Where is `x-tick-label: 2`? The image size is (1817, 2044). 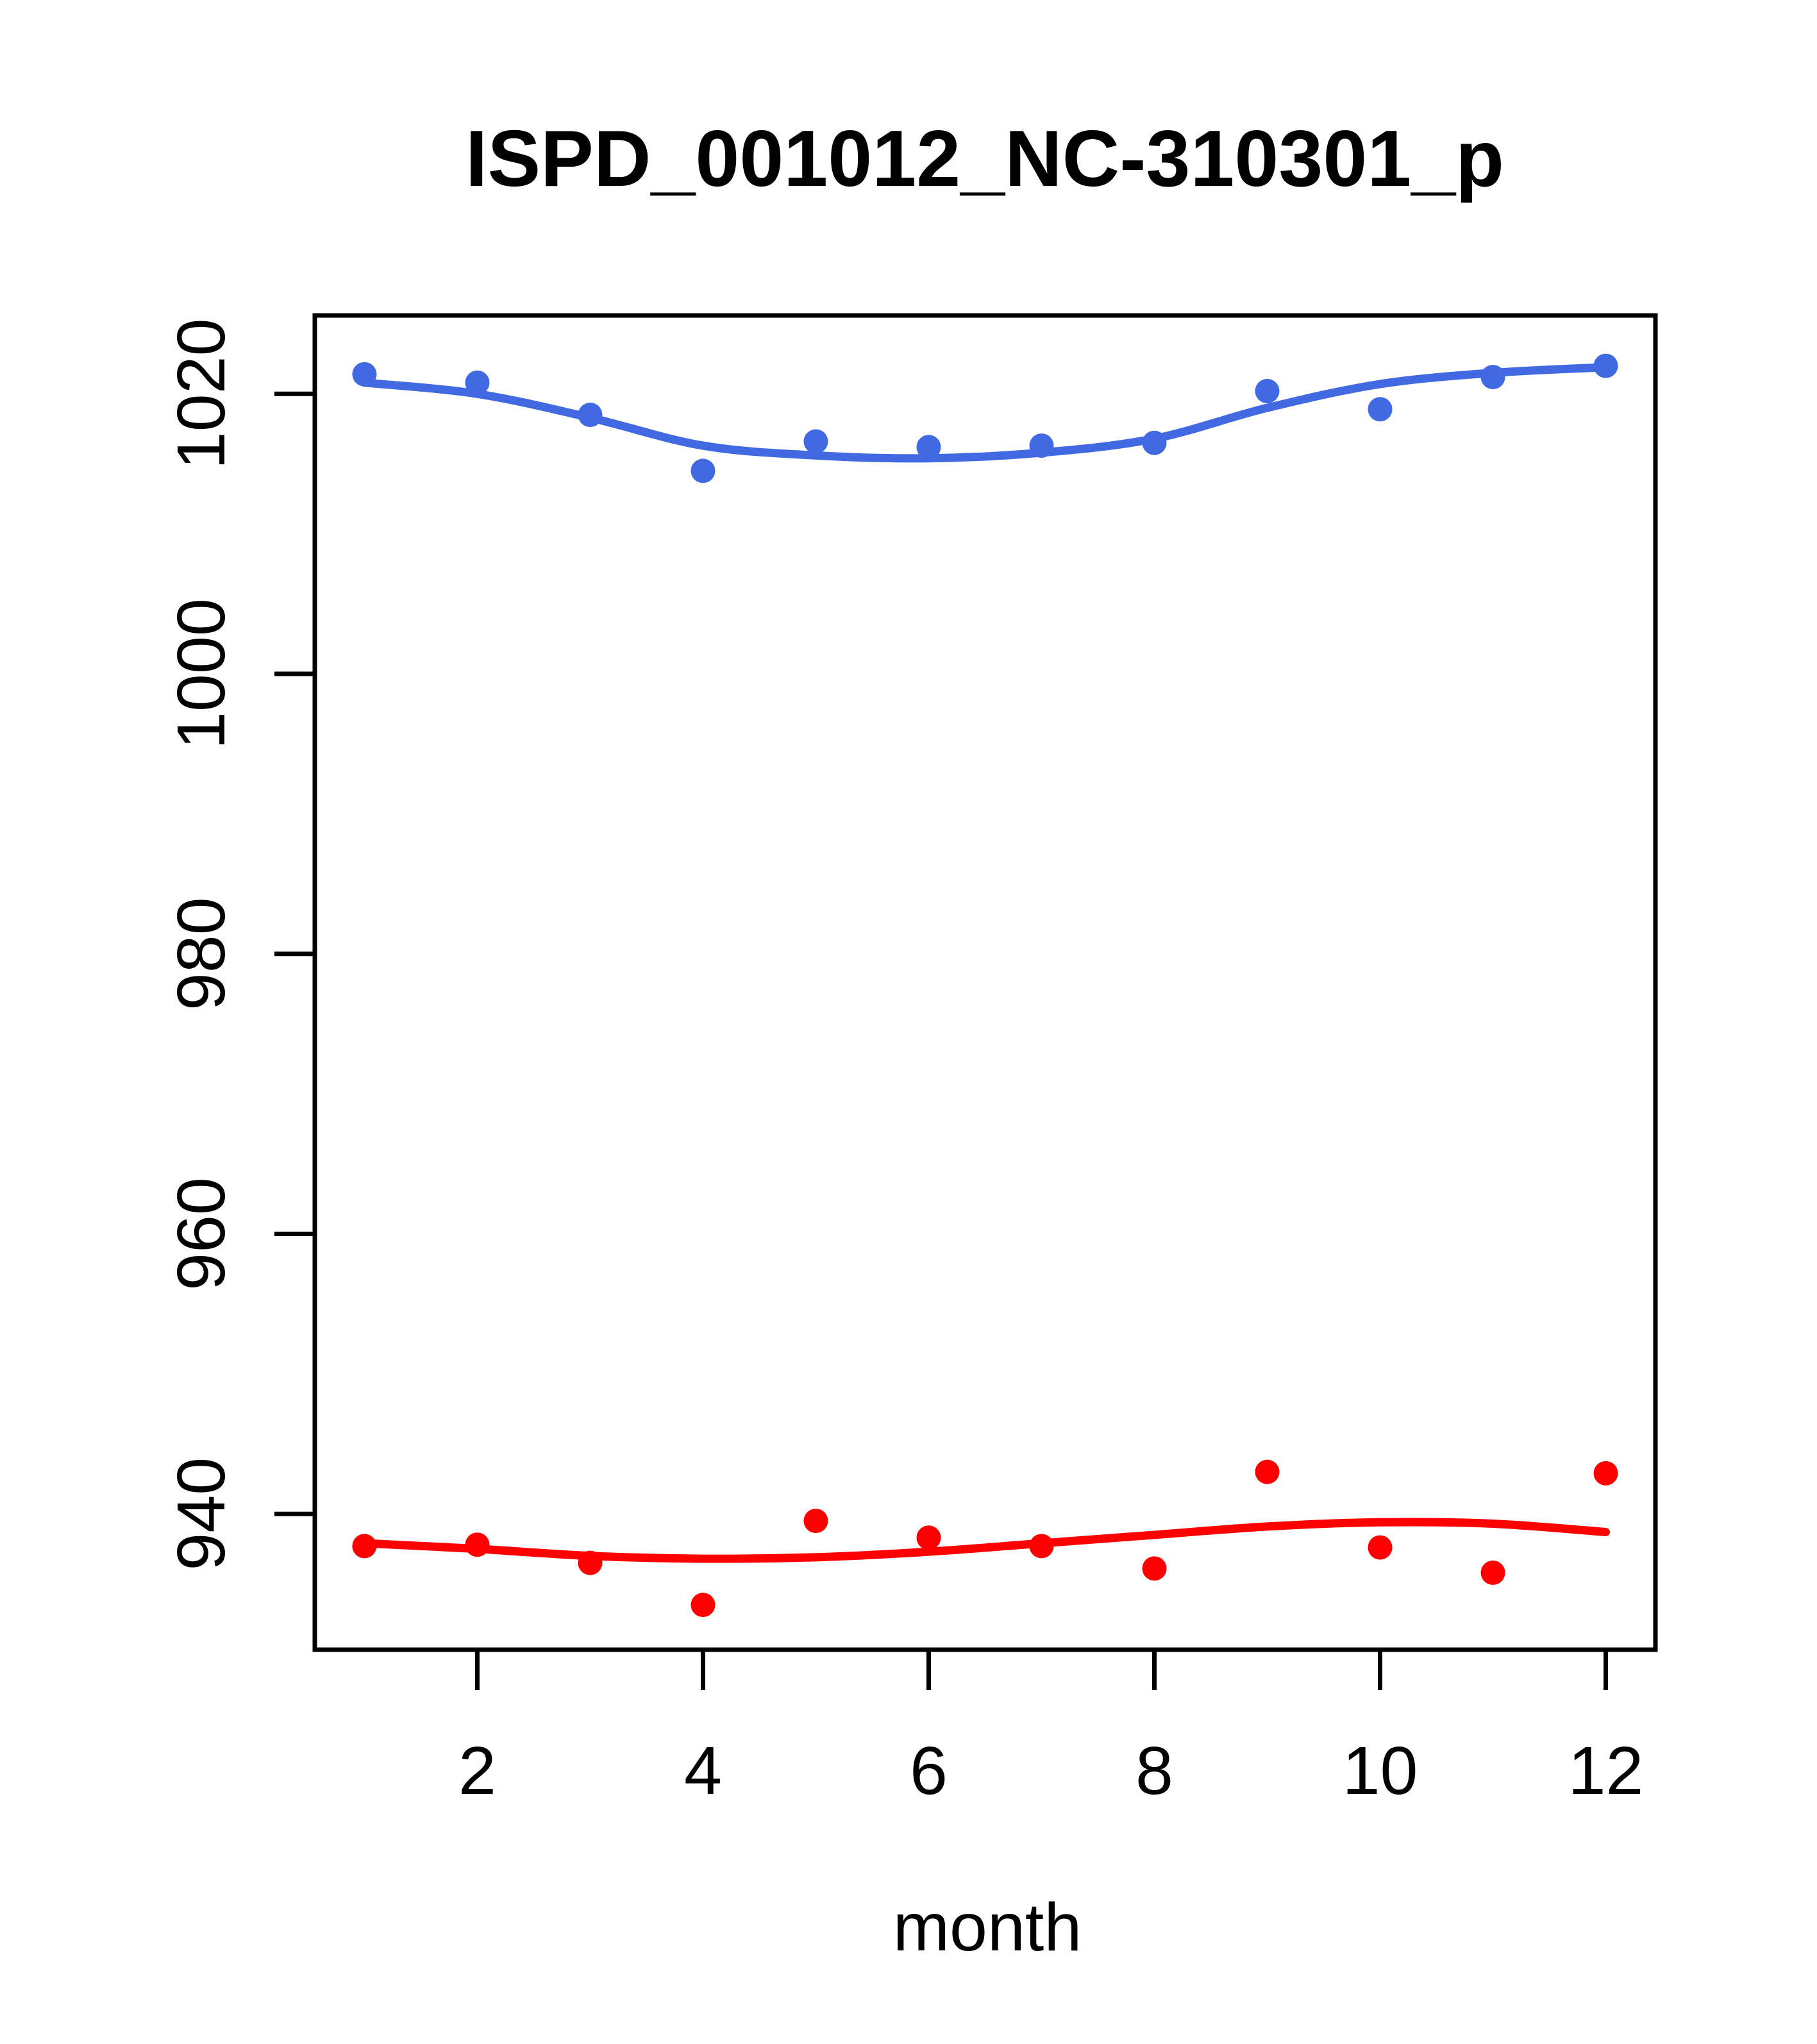 x-tick-label: 2 is located at coordinates (477, 1771).